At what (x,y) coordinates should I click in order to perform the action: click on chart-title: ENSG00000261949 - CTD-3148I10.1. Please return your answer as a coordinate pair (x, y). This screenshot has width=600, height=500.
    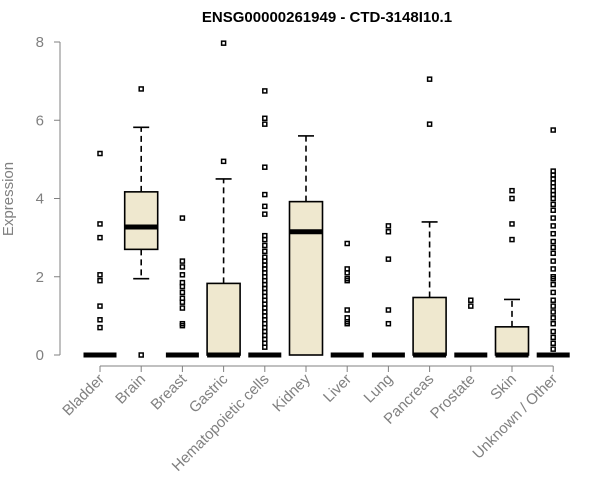
    Looking at the image, I should click on (327, 17).